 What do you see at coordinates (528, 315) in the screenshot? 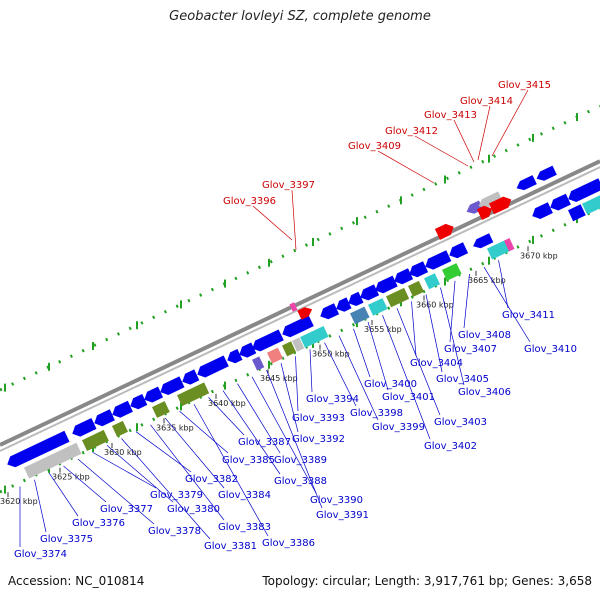
I see `gene-label-bottom: Glov_3411` at bounding box center [528, 315].